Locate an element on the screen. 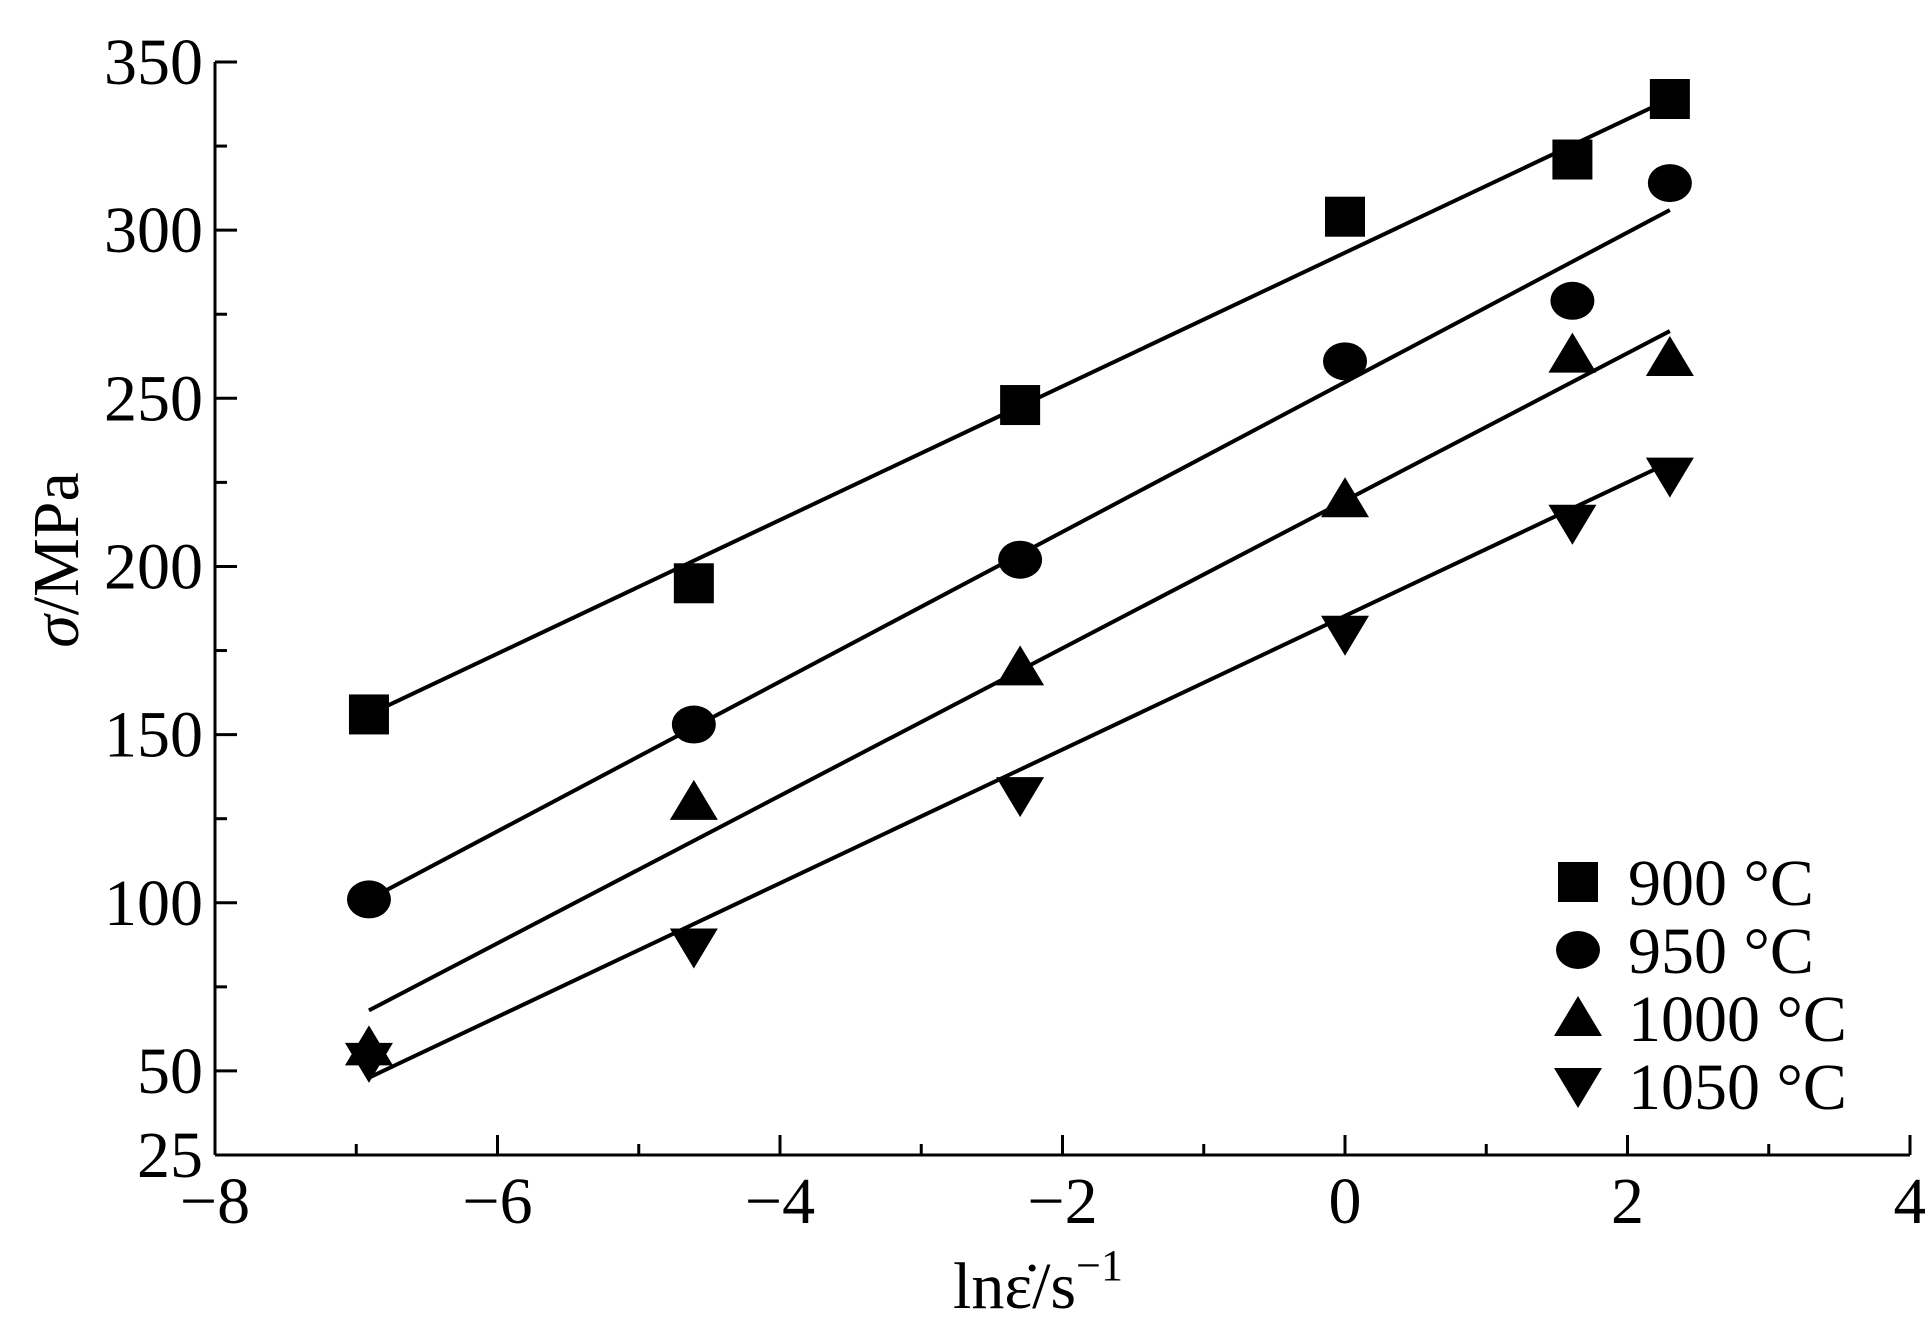 The width and height of the screenshot is (1925, 1329). y-tick-label: 200 is located at coordinates (153, 566).